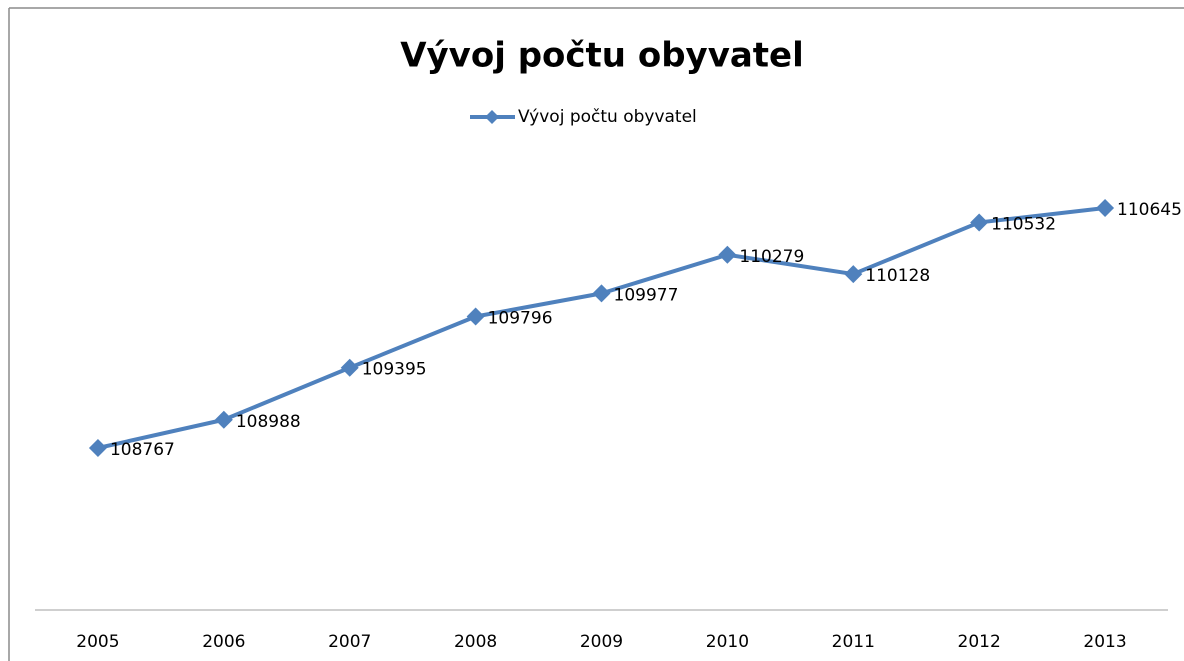  Describe the element at coordinates (492, 117) in the screenshot. I see `legend-marker` at that location.